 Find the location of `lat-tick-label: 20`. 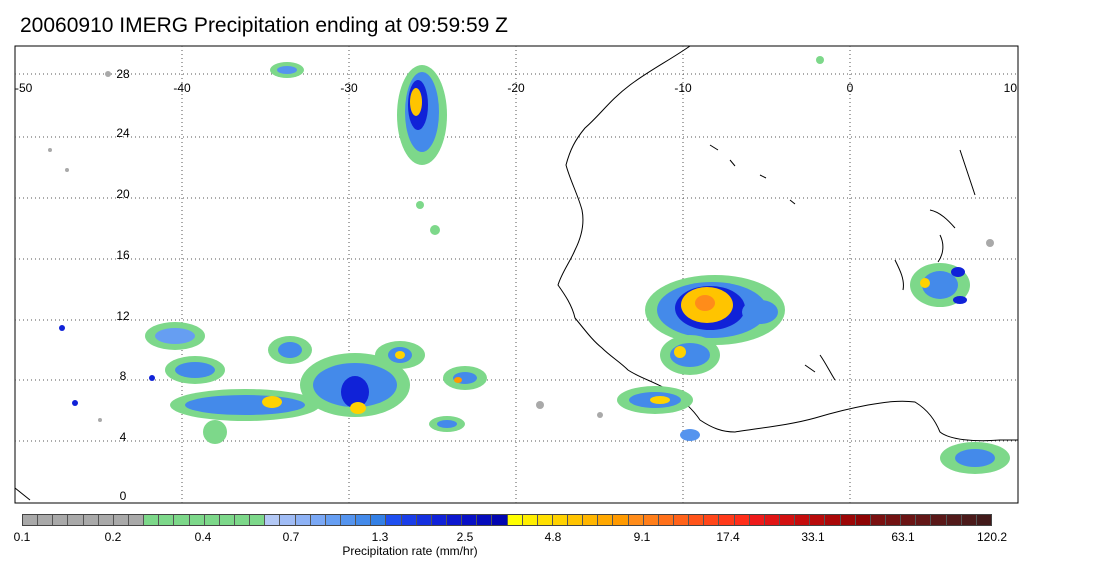

lat-tick-label: 20 is located at coordinates (123, 194).